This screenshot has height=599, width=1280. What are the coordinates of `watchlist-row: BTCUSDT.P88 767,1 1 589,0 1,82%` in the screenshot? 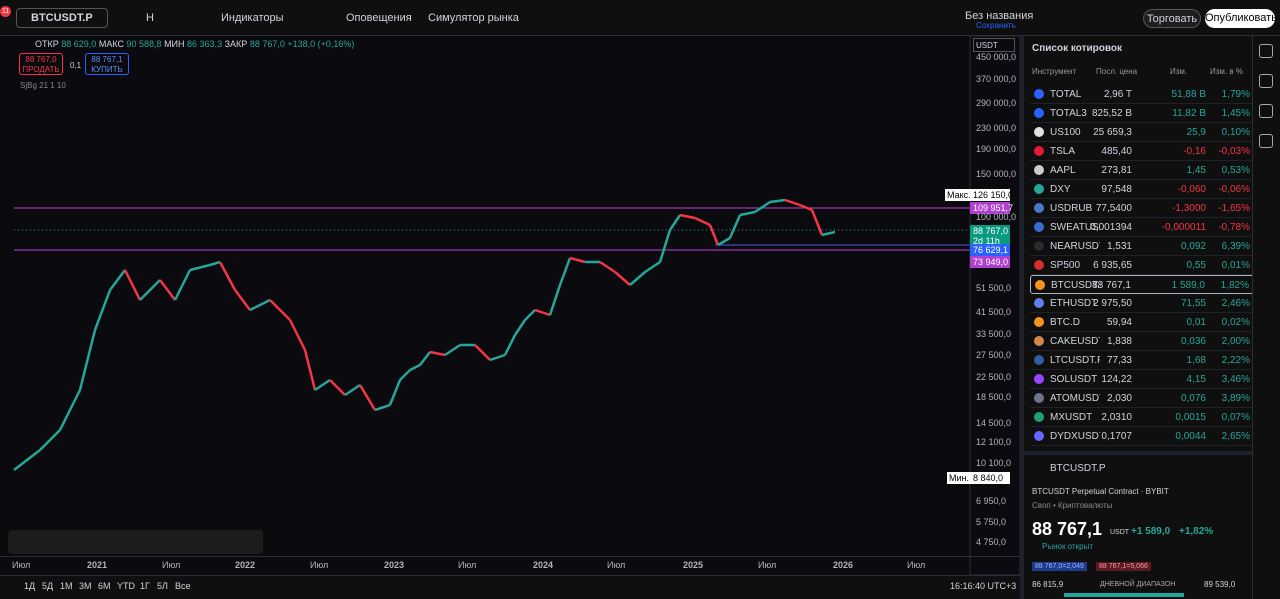 It's located at (1143, 284).